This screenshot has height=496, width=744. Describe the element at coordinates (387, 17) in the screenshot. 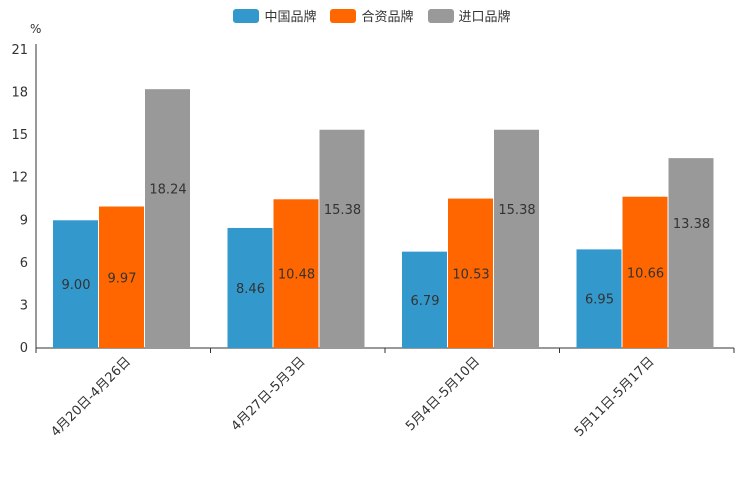

I see `legend-label-jv: 合资品牌` at that location.